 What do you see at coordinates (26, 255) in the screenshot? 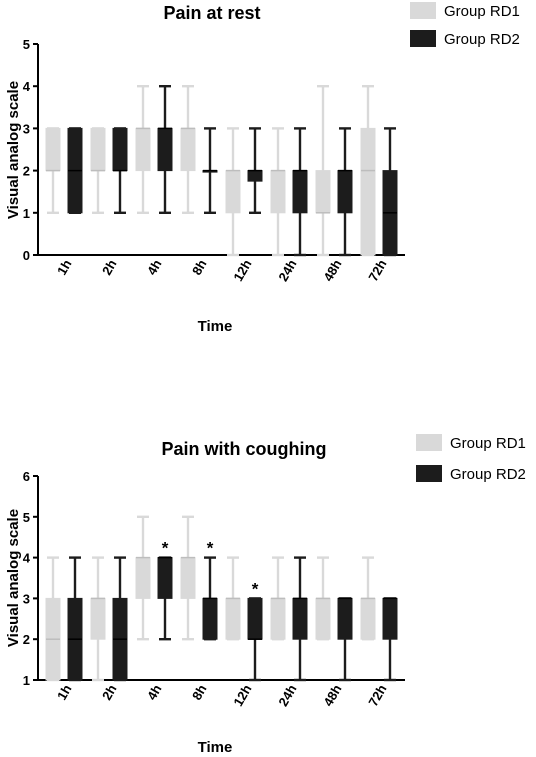
I see `y-tick-label: 0` at bounding box center [26, 255].